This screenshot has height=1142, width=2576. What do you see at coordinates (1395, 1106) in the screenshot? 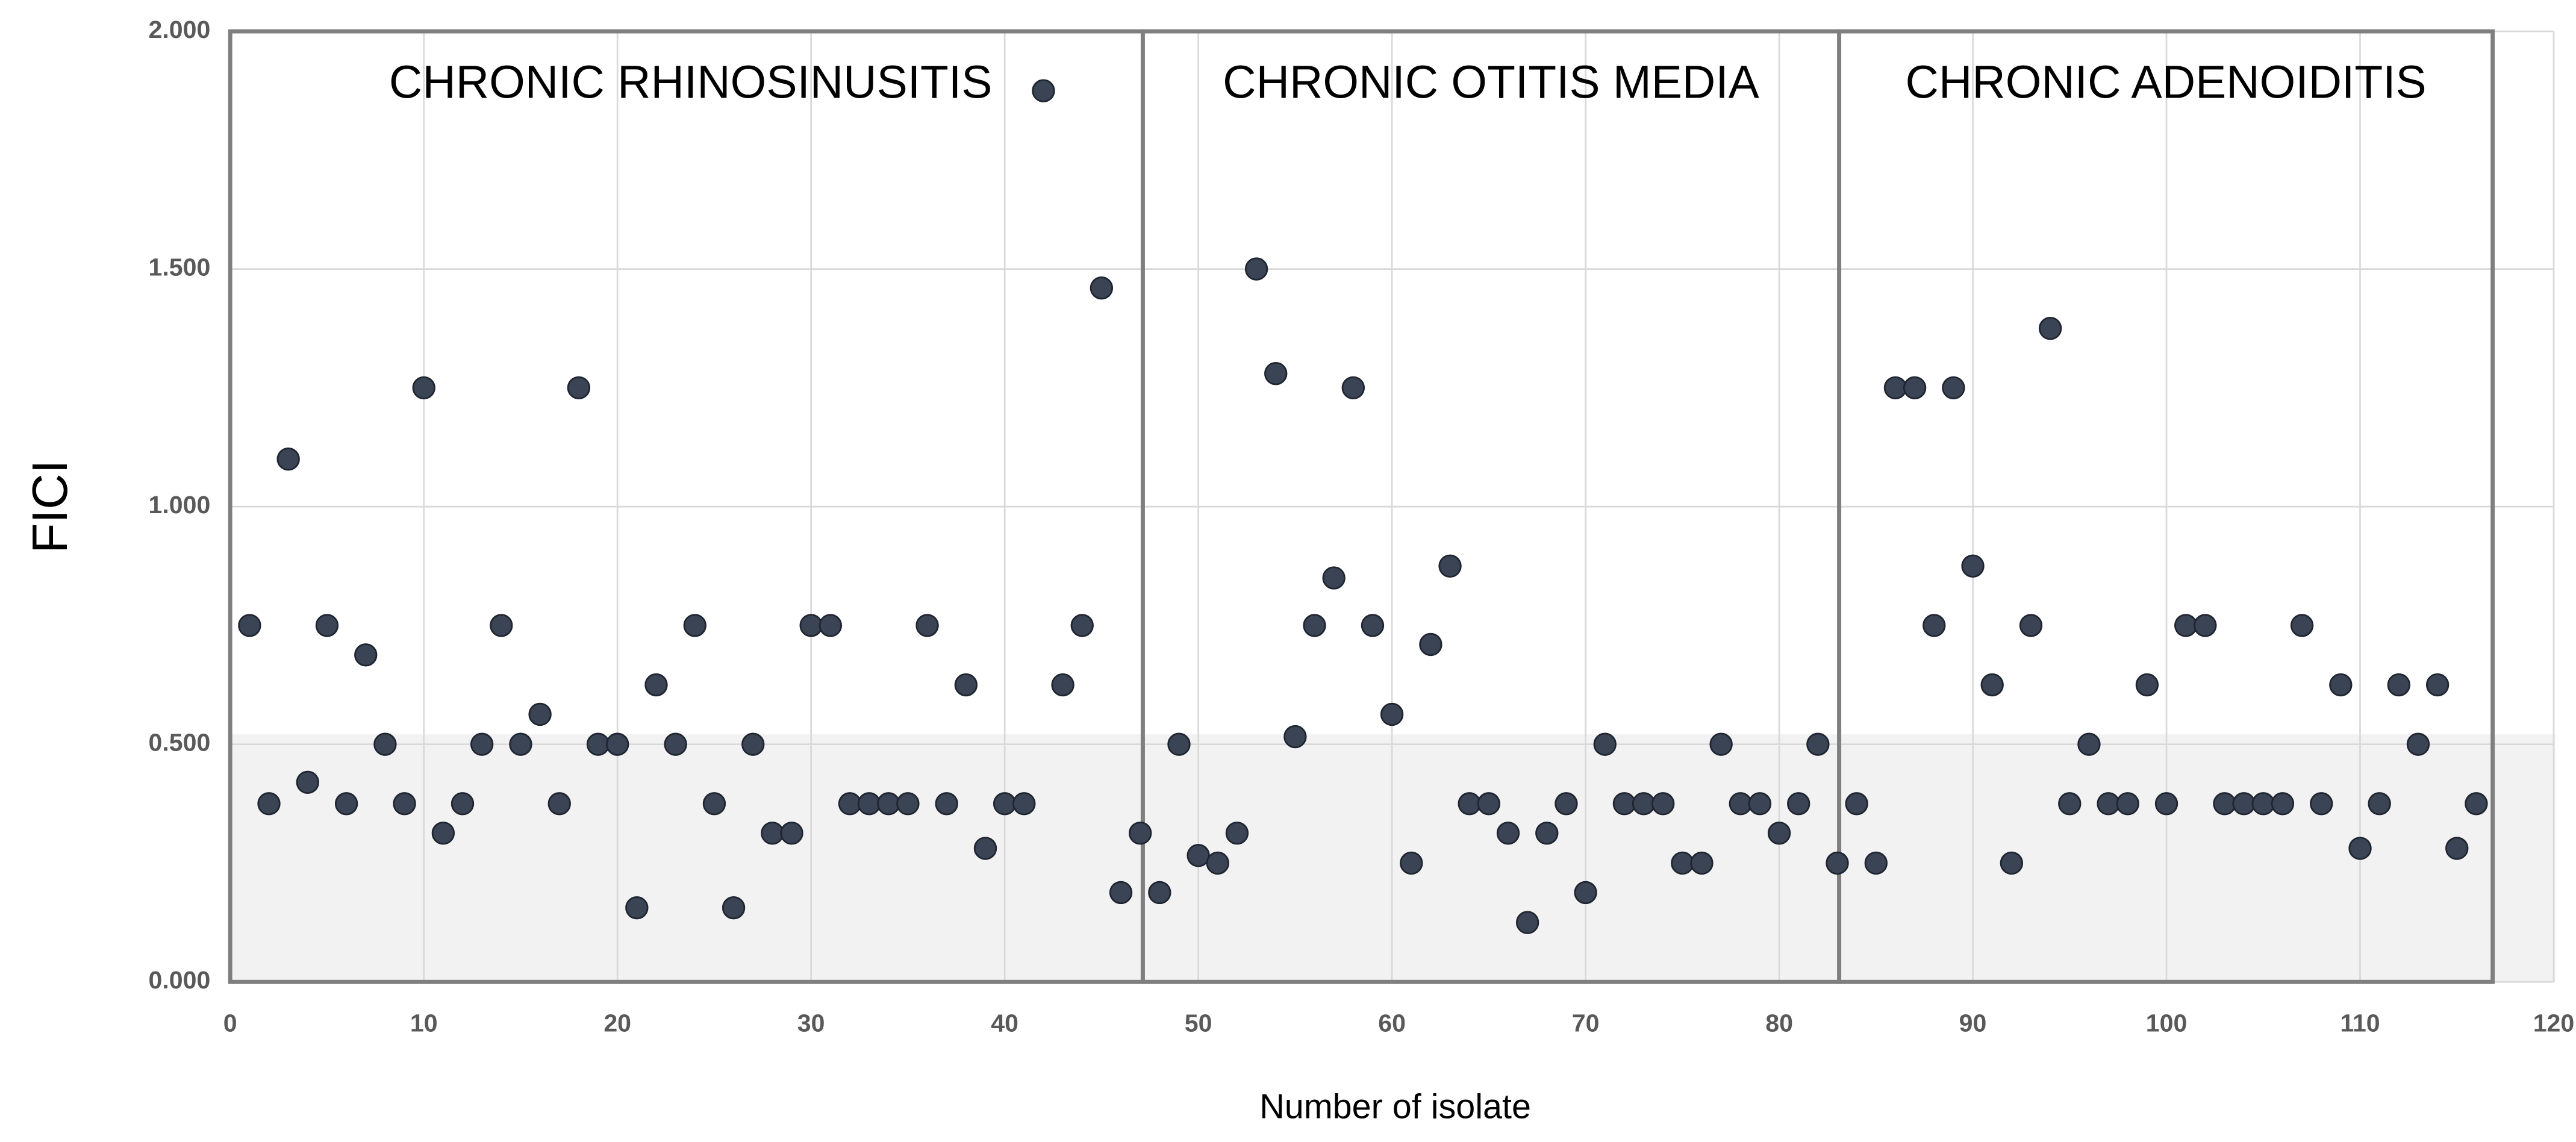
I see `x-axis-label: Number of isolate` at bounding box center [1395, 1106].